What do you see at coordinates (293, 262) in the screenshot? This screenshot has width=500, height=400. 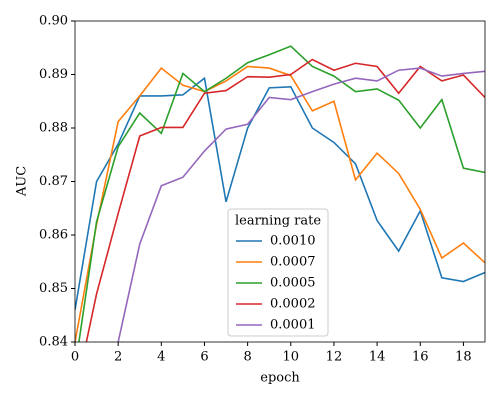 I see `legend-label: 0.0007` at bounding box center [293, 262].